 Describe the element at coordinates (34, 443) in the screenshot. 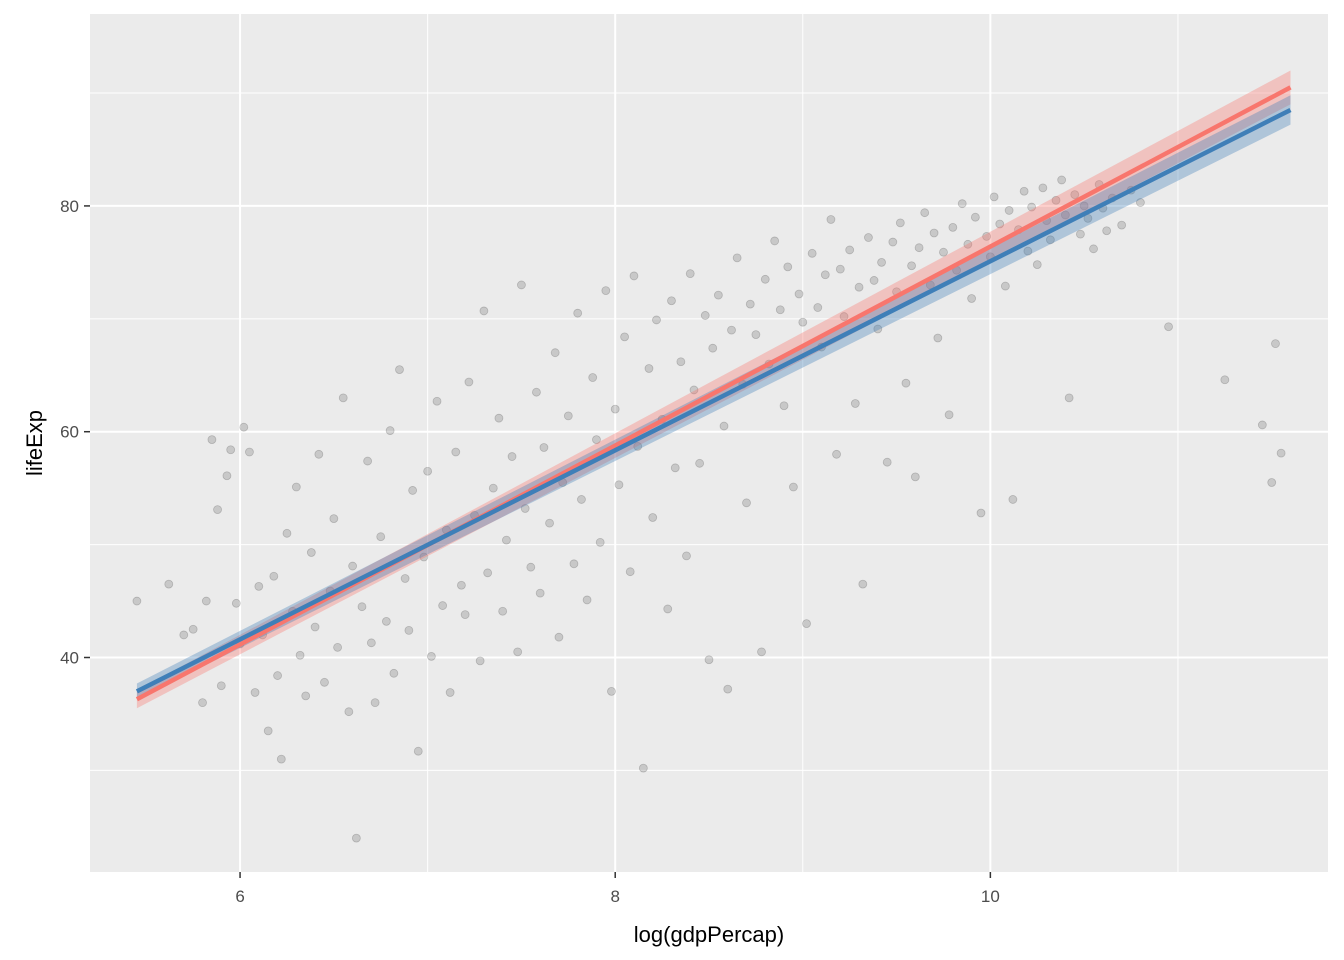

I see `y-axis-title: lifeExp` at that location.